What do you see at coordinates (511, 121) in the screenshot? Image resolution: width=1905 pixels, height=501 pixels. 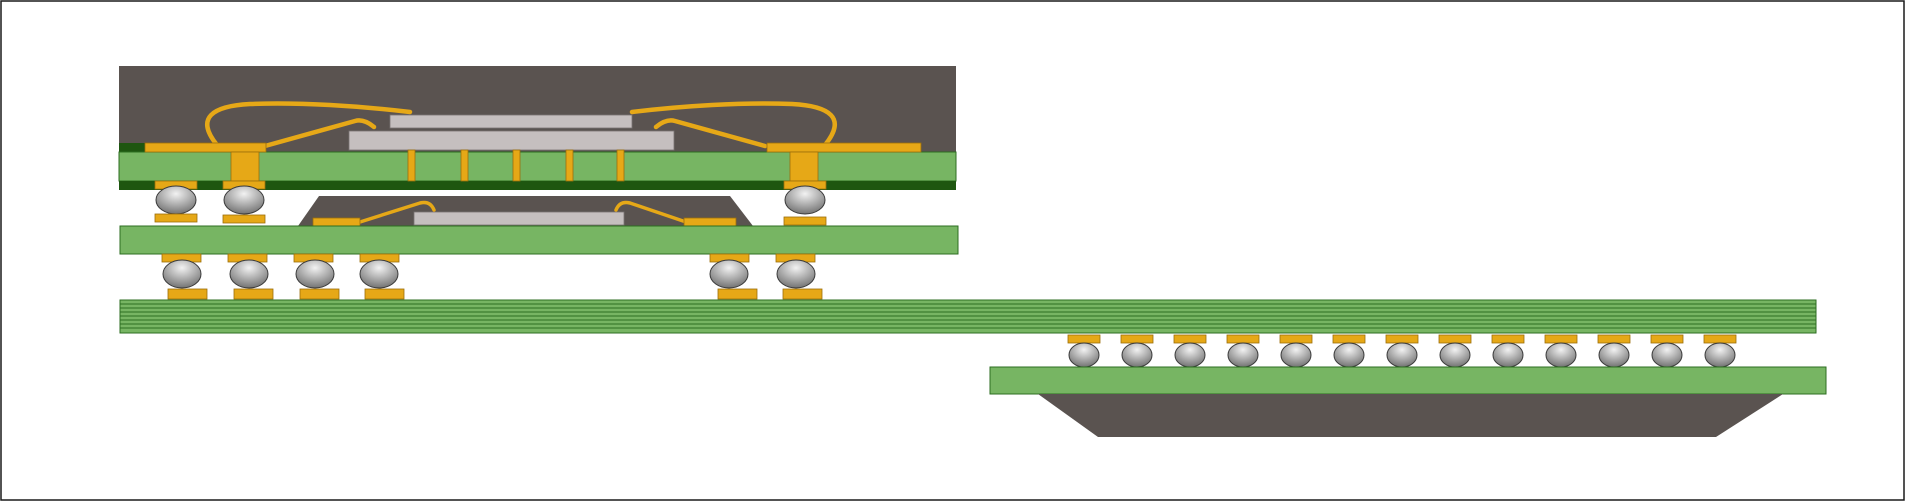 I see `upper-die` at bounding box center [511, 121].